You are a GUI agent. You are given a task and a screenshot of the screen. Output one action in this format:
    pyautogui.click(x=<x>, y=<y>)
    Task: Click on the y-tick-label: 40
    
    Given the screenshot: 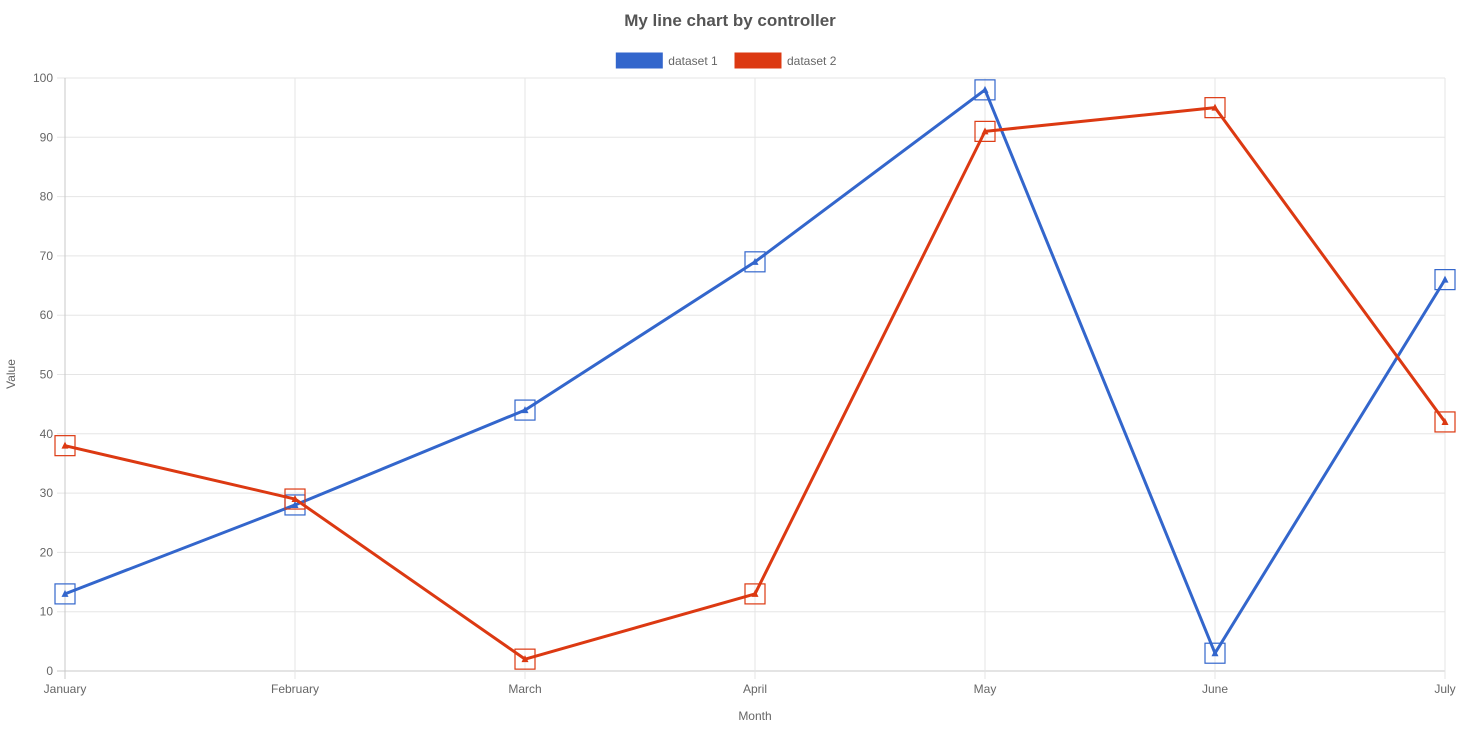 What is the action you would take?
    pyautogui.click(x=47, y=434)
    